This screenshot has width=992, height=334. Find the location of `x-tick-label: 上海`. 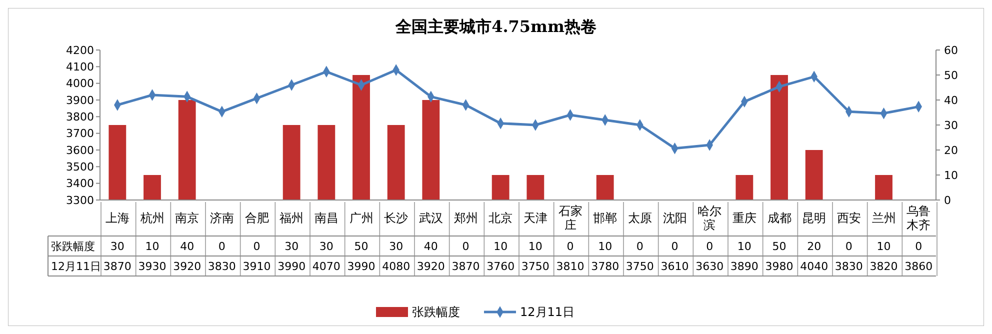

x-tick-label: 上海 is located at coordinates (117, 218).